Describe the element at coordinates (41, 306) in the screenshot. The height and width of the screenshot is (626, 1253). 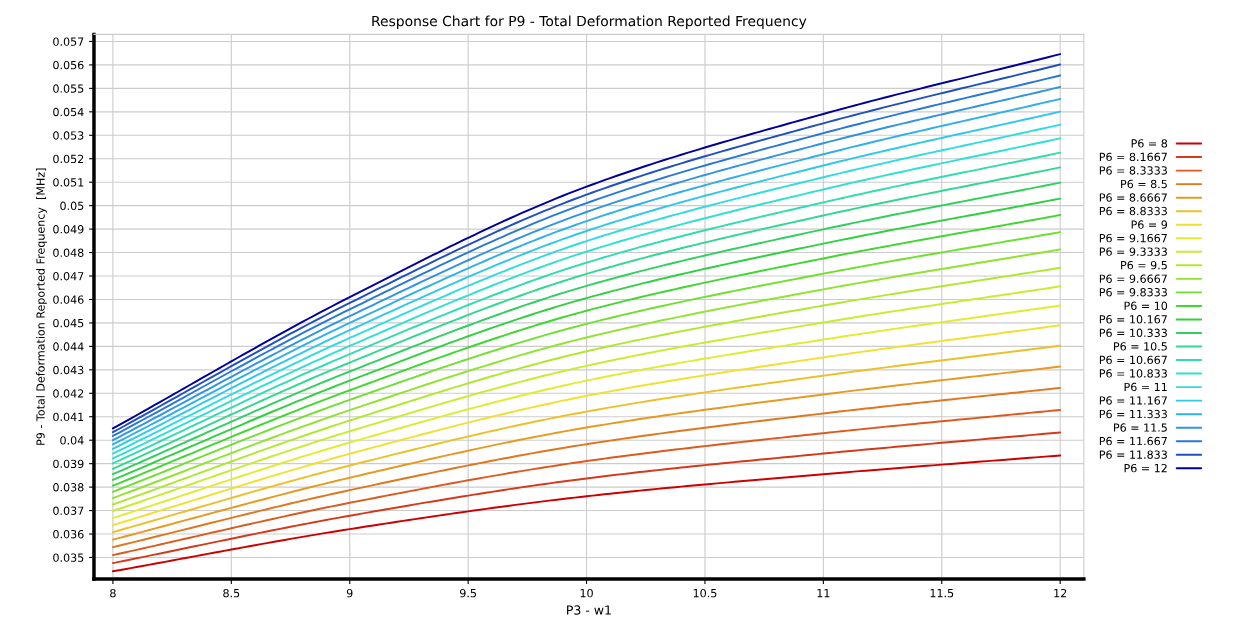
I see `y-axis-title: P9 - Total Deformation Reported Frequency [MHz]` at that location.